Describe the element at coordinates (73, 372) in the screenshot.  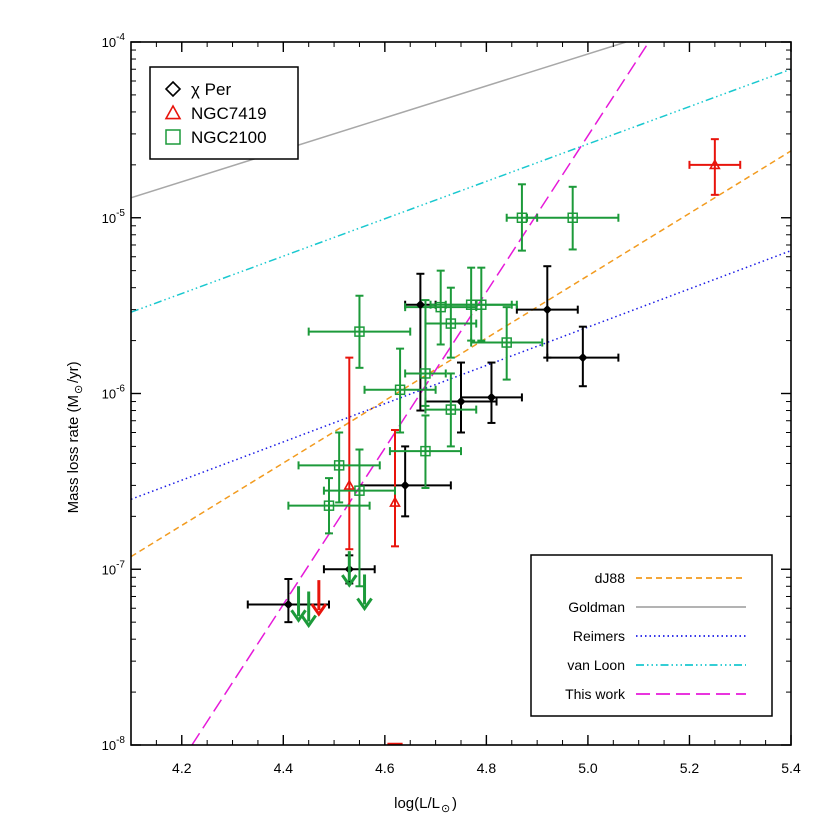
I see `svg-text: /yr)` at that location.